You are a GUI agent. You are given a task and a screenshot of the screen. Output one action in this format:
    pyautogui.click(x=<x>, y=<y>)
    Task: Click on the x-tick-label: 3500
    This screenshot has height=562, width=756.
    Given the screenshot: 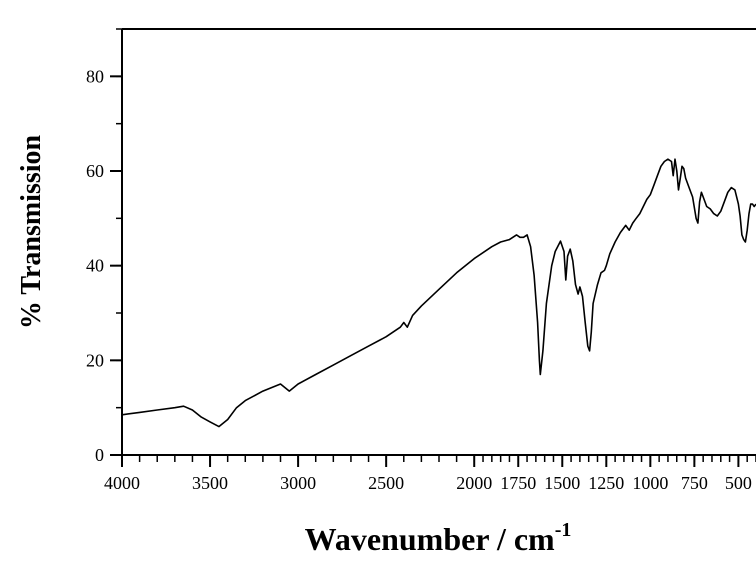 What is the action you would take?
    pyautogui.click(x=210, y=483)
    